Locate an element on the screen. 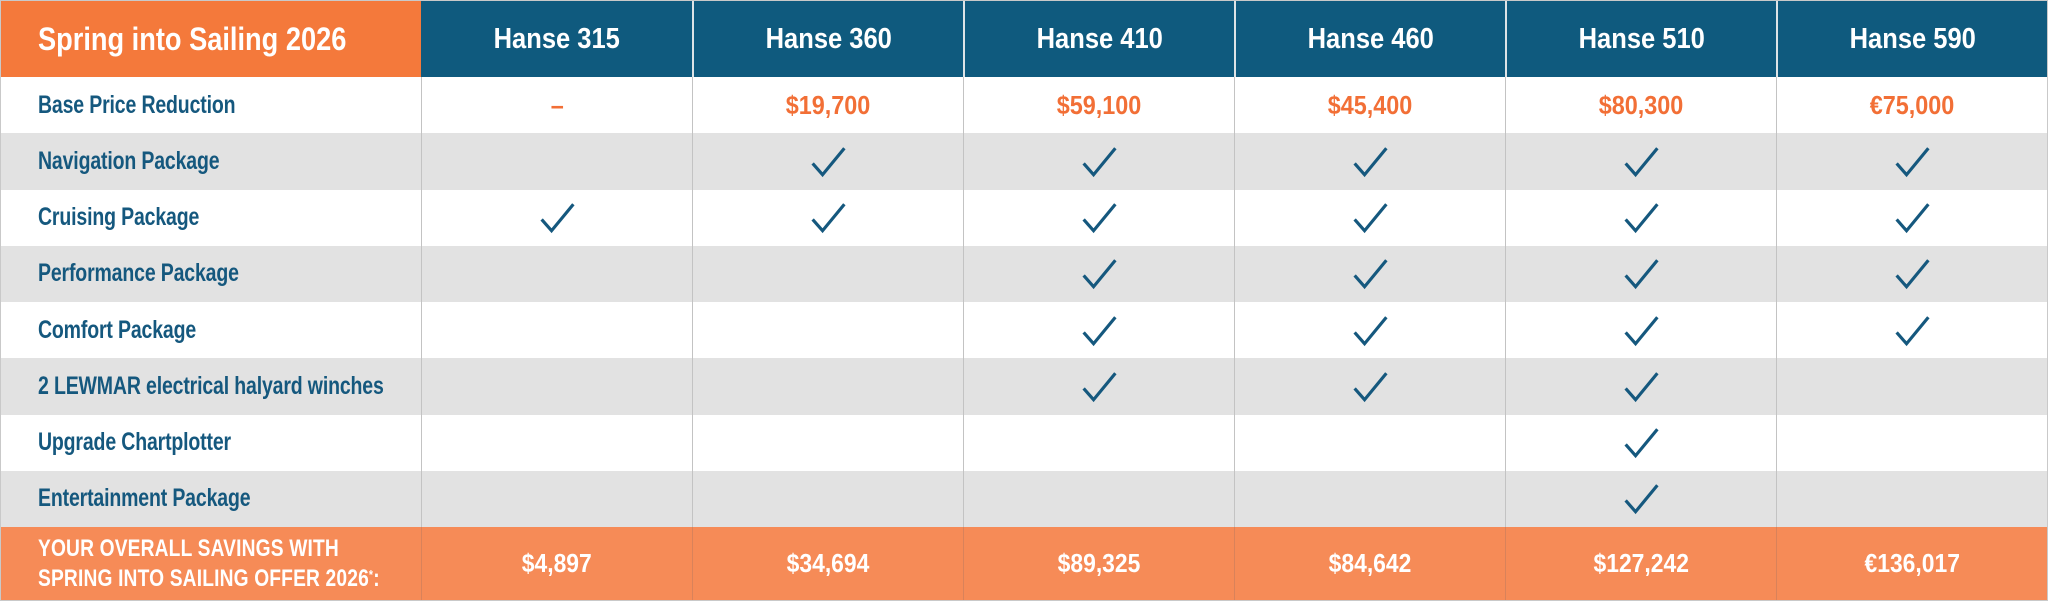  footnote-asterisk: * is located at coordinates (371, 574).